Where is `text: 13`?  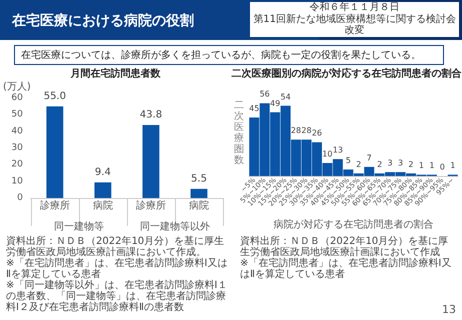 text: 13 is located at coordinates (449, 309).